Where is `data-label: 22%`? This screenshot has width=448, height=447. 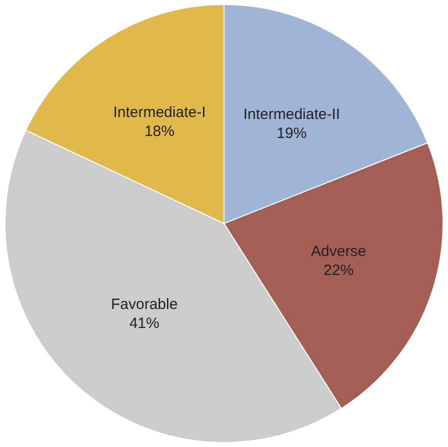
data-label: 22% is located at coordinates (339, 270).